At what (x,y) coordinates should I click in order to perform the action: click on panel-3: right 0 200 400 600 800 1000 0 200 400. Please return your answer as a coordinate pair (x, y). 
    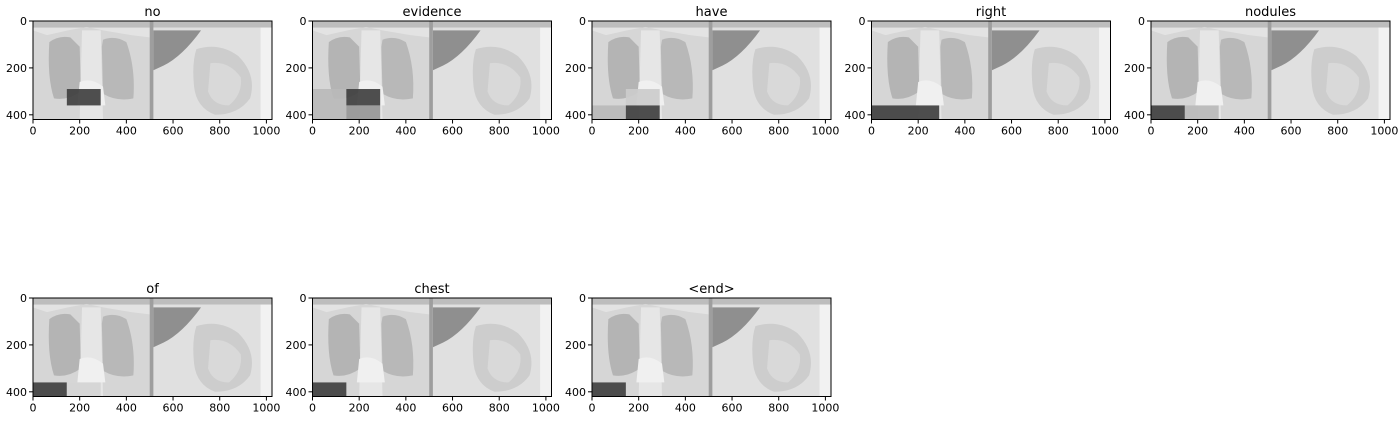
    Looking at the image, I should click on (982, 71).